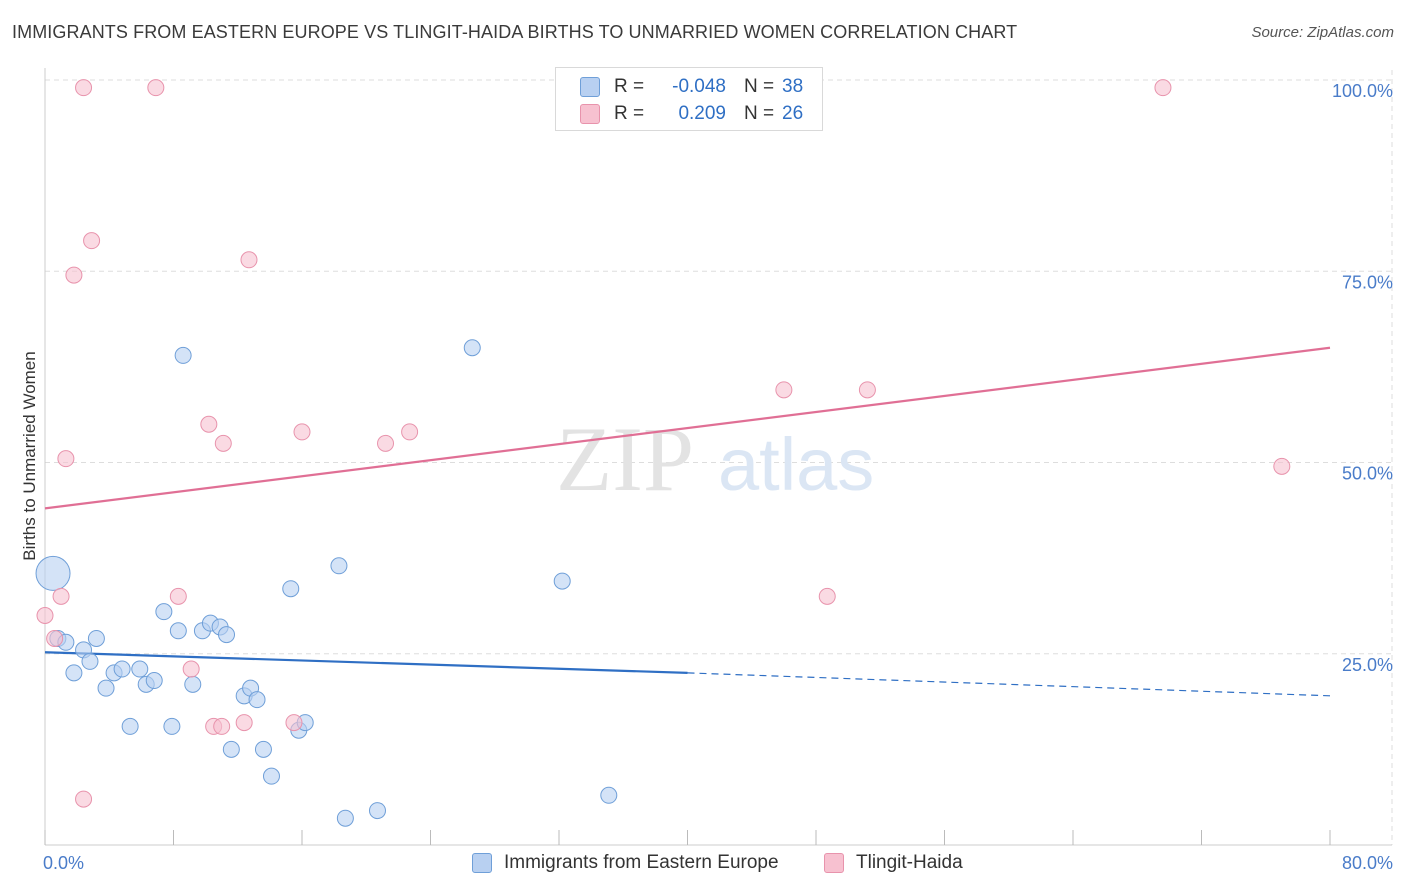  Describe the element at coordinates (1367, 863) in the screenshot. I see `x-tick-label: 80.0%` at that location.